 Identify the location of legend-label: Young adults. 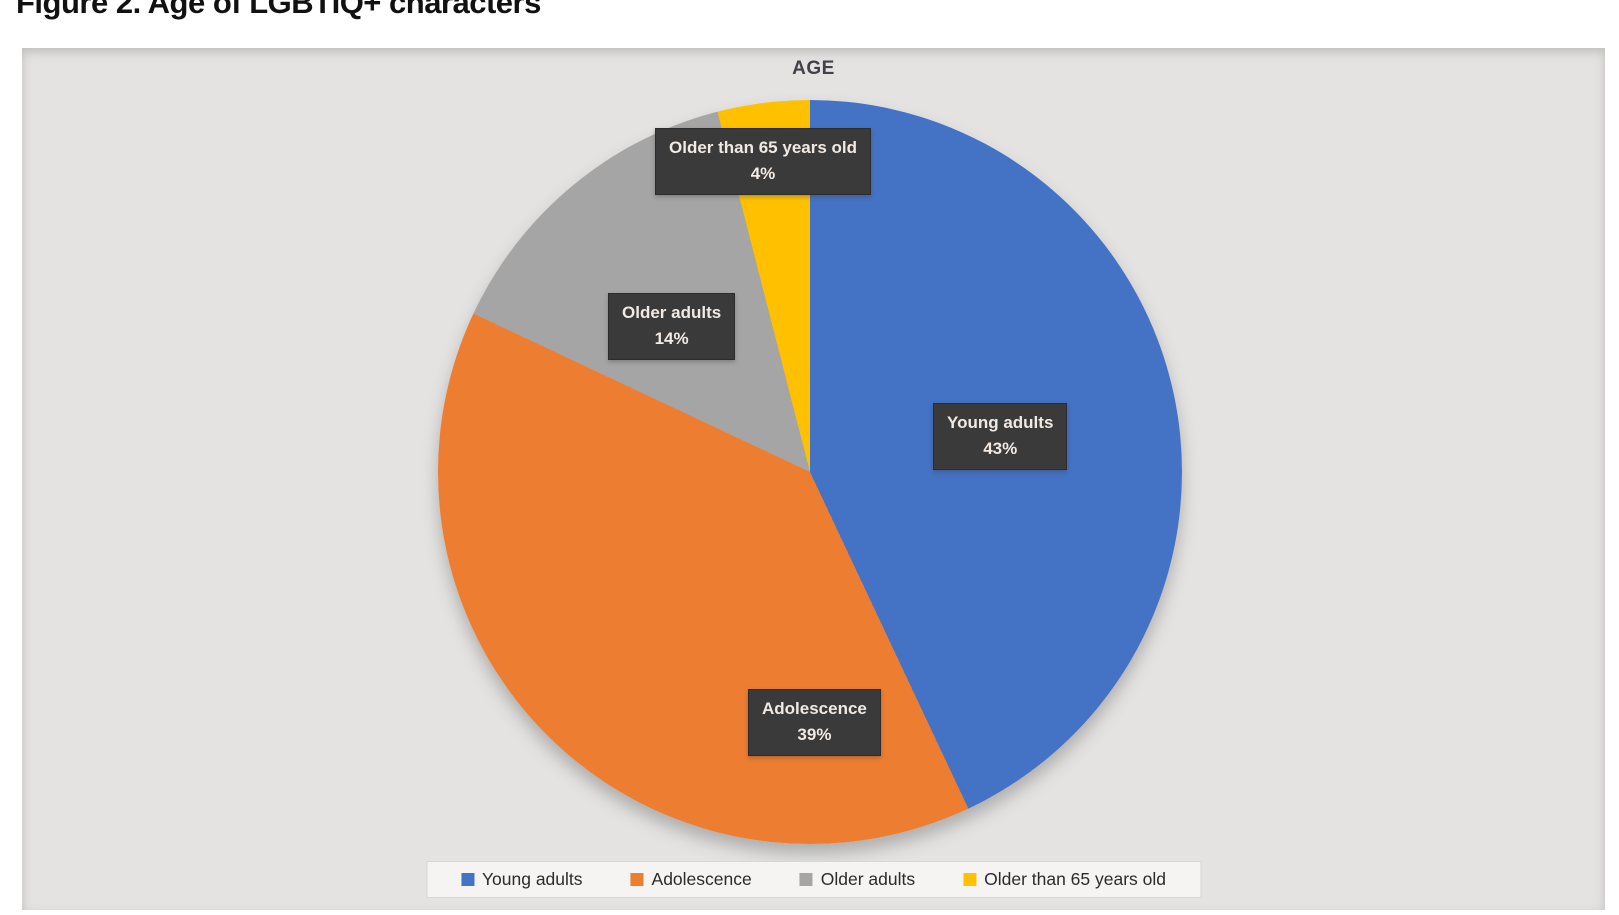
(532, 879).